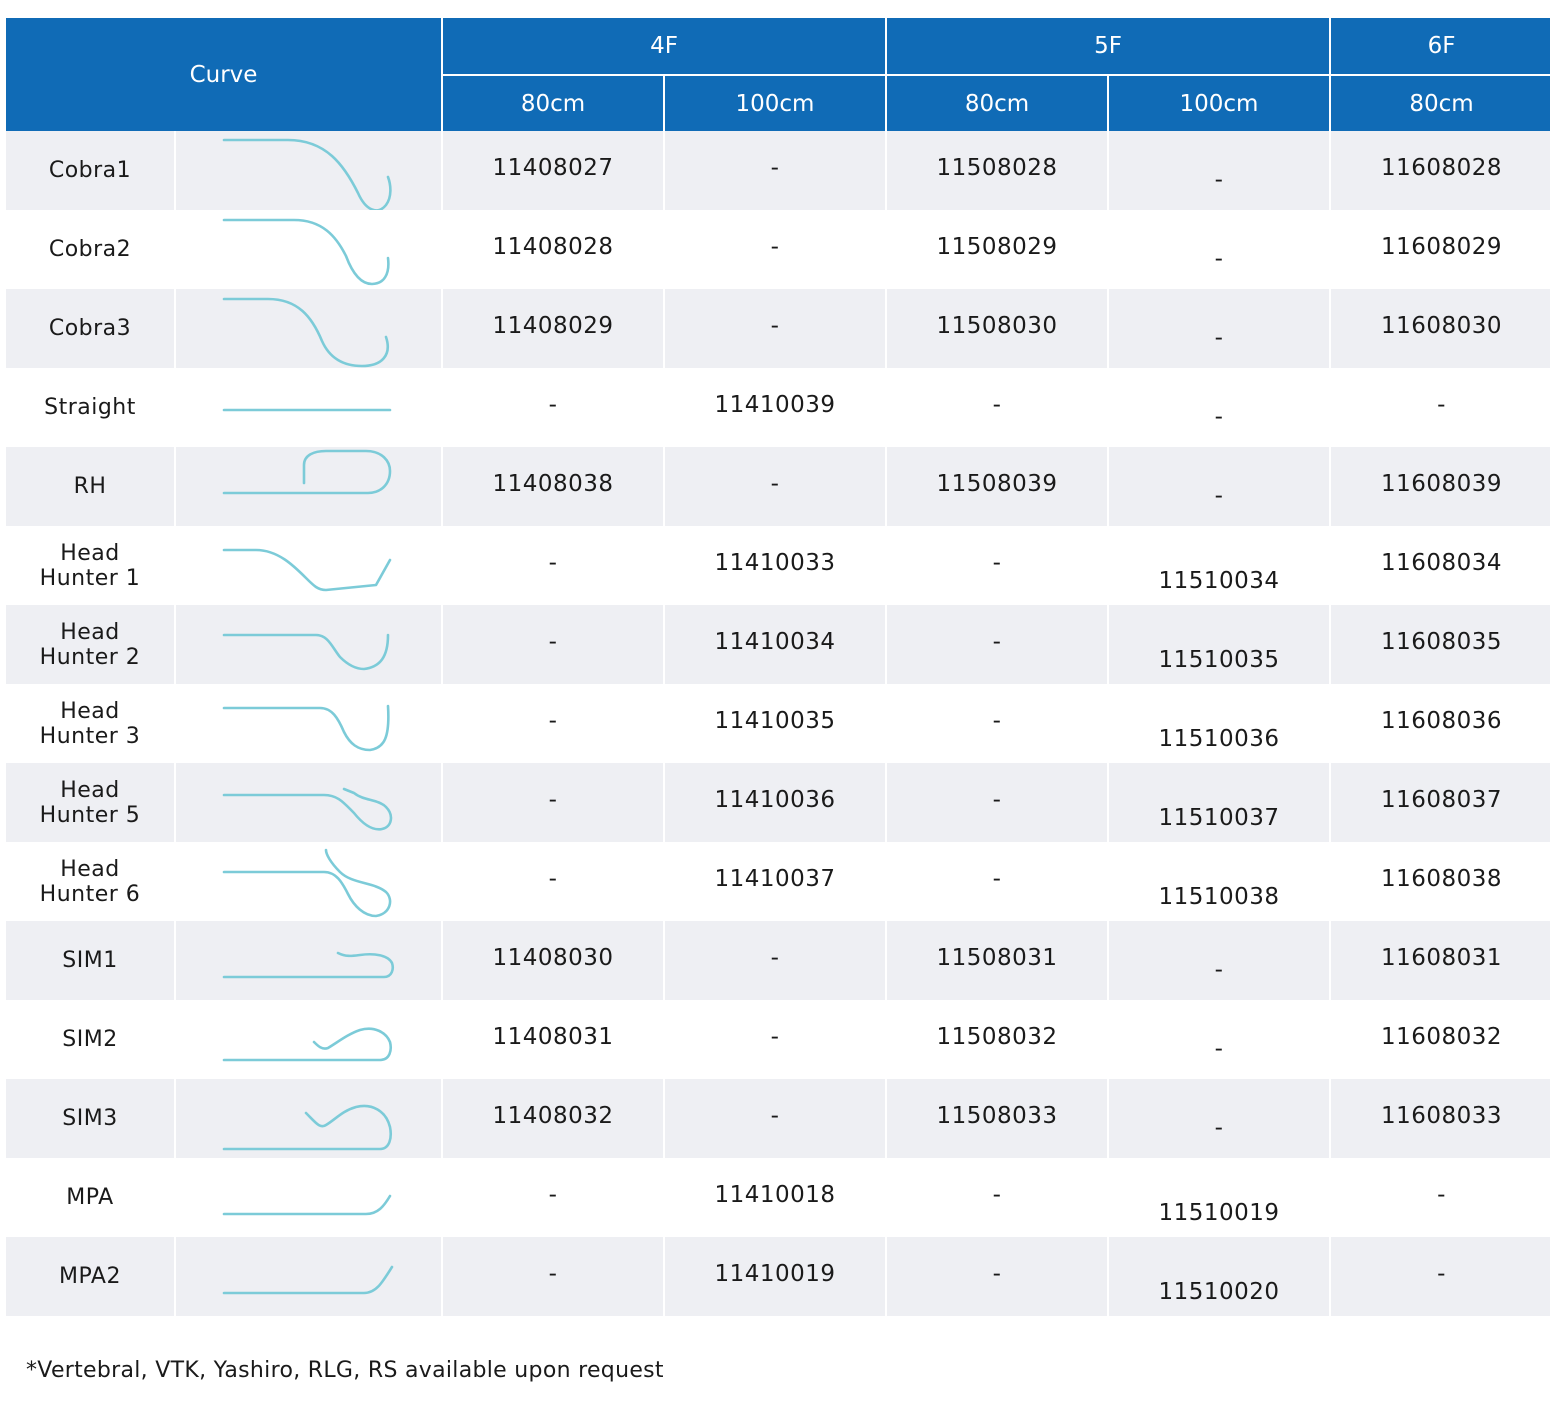 The image size is (1550, 1425). I want to click on cobra3-curve-icon, so click(305, 332).